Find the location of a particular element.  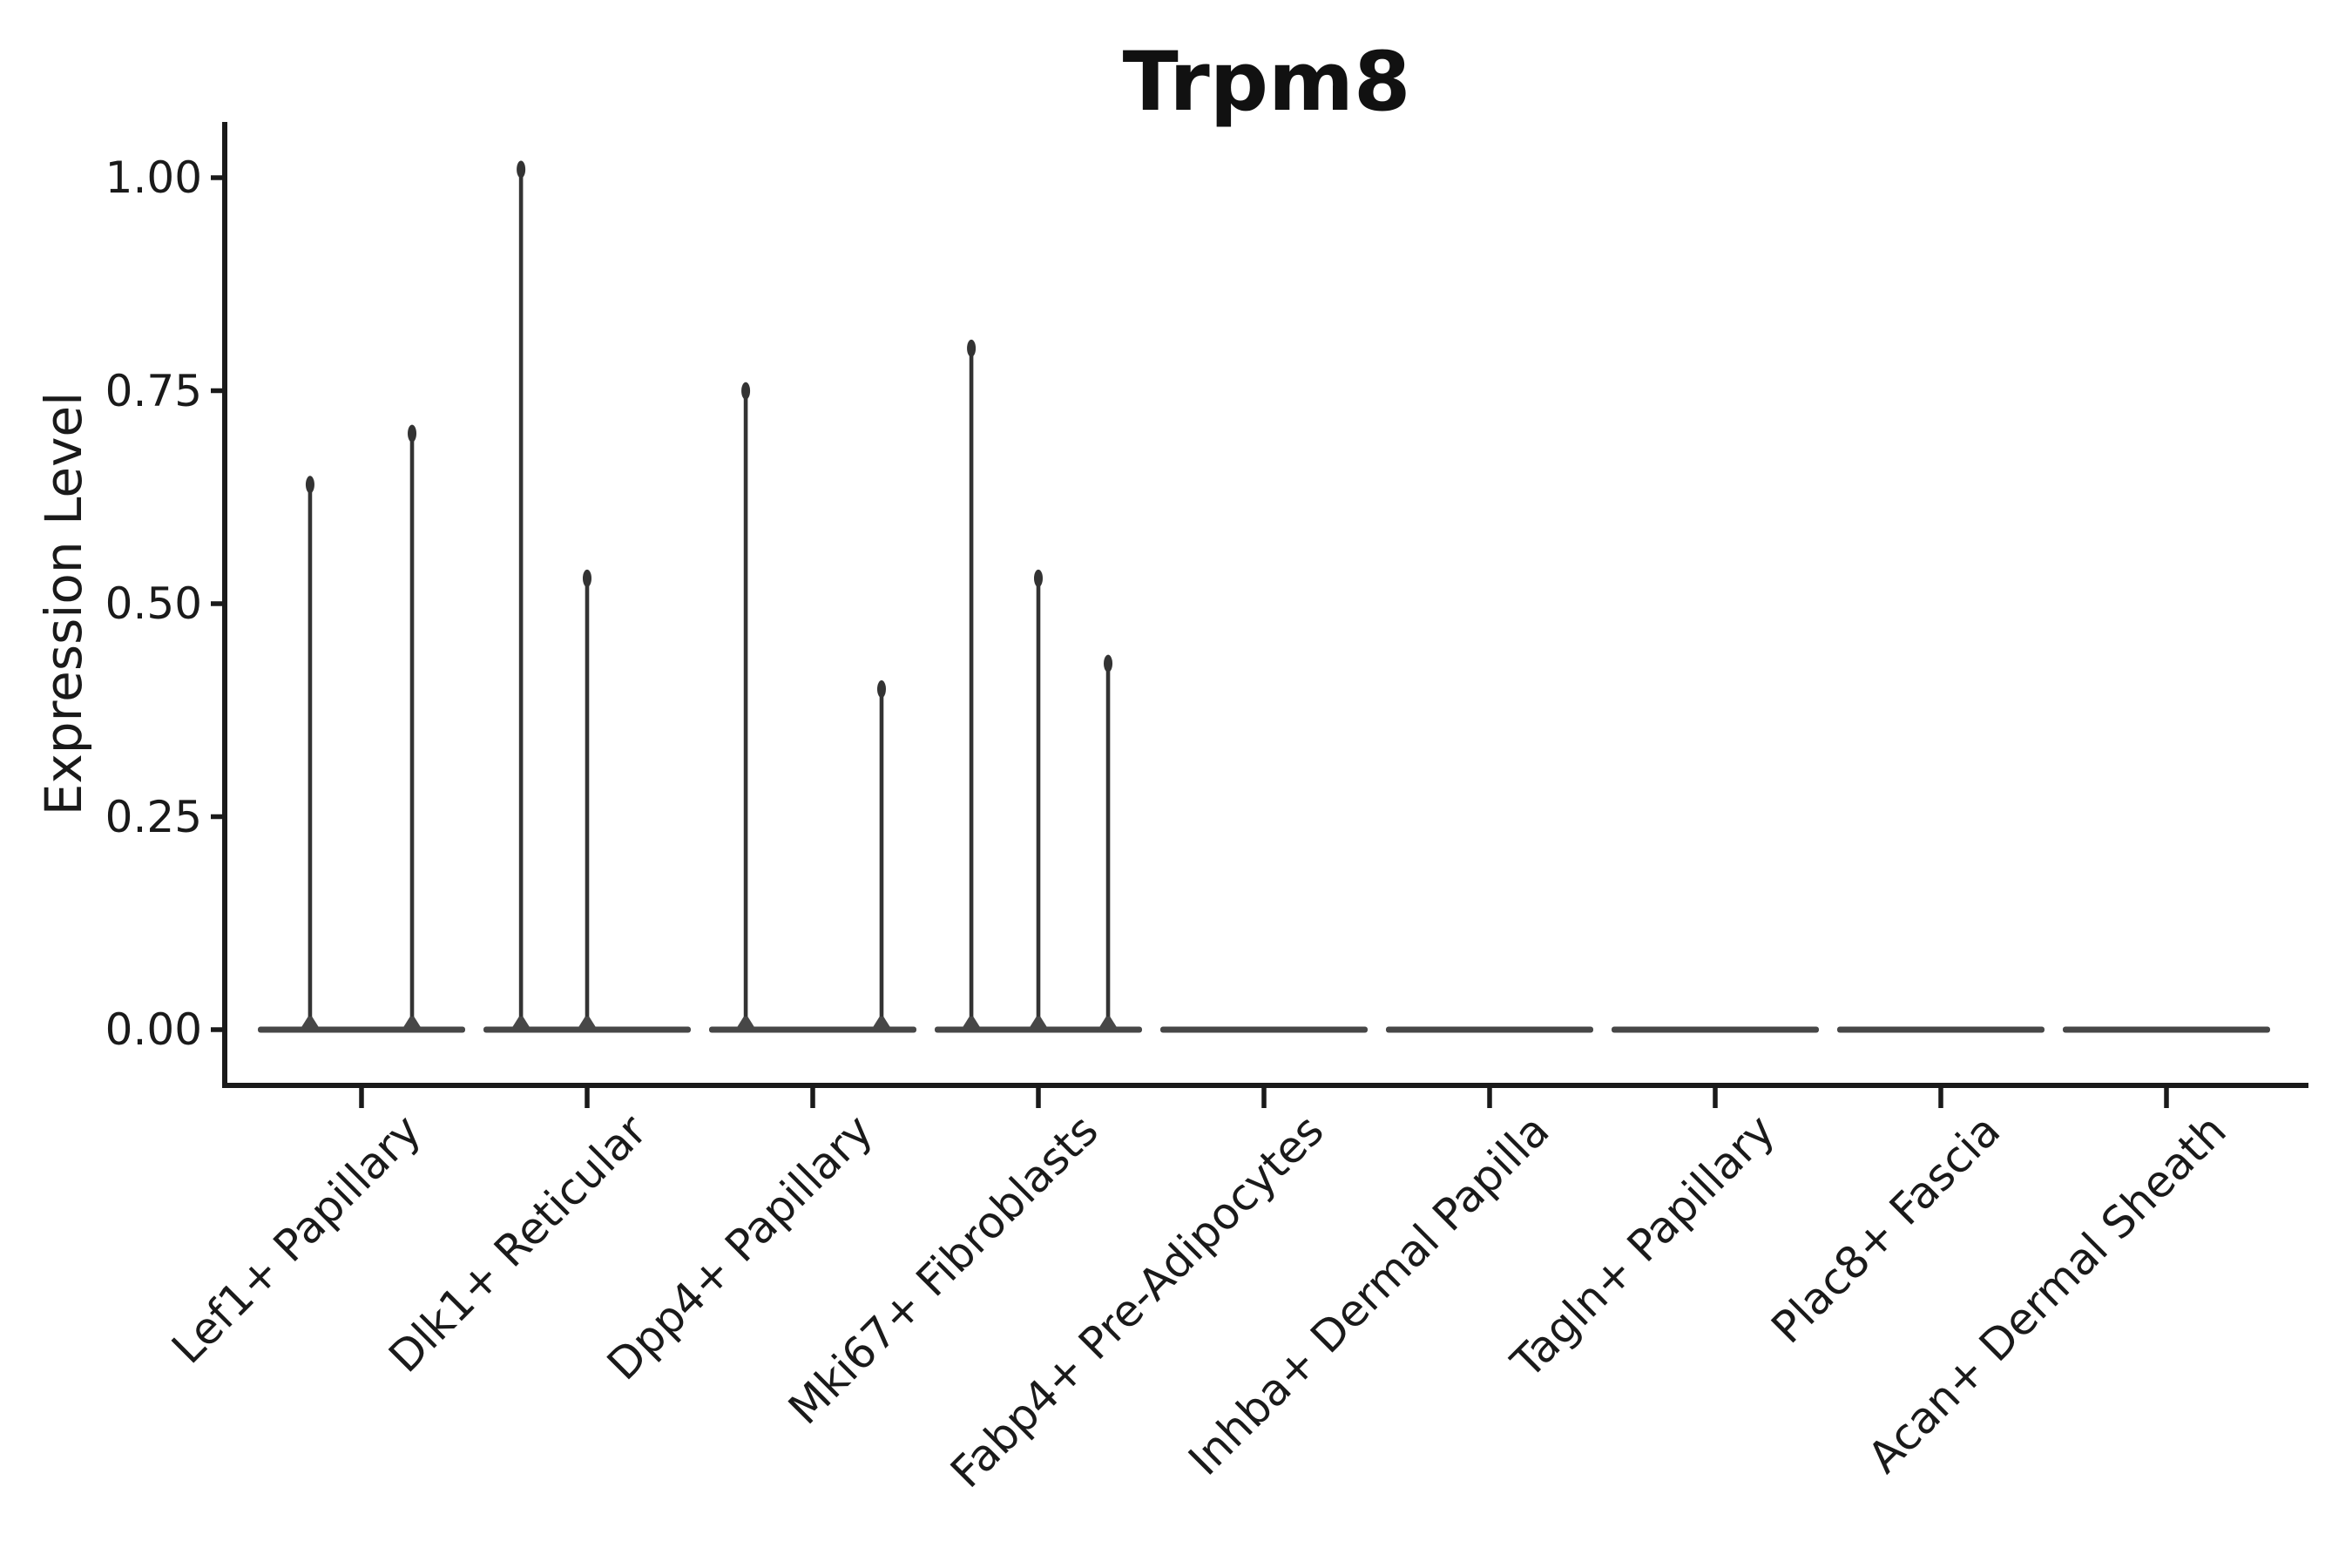

y-tick-label: 1.00 is located at coordinates (153, 177).